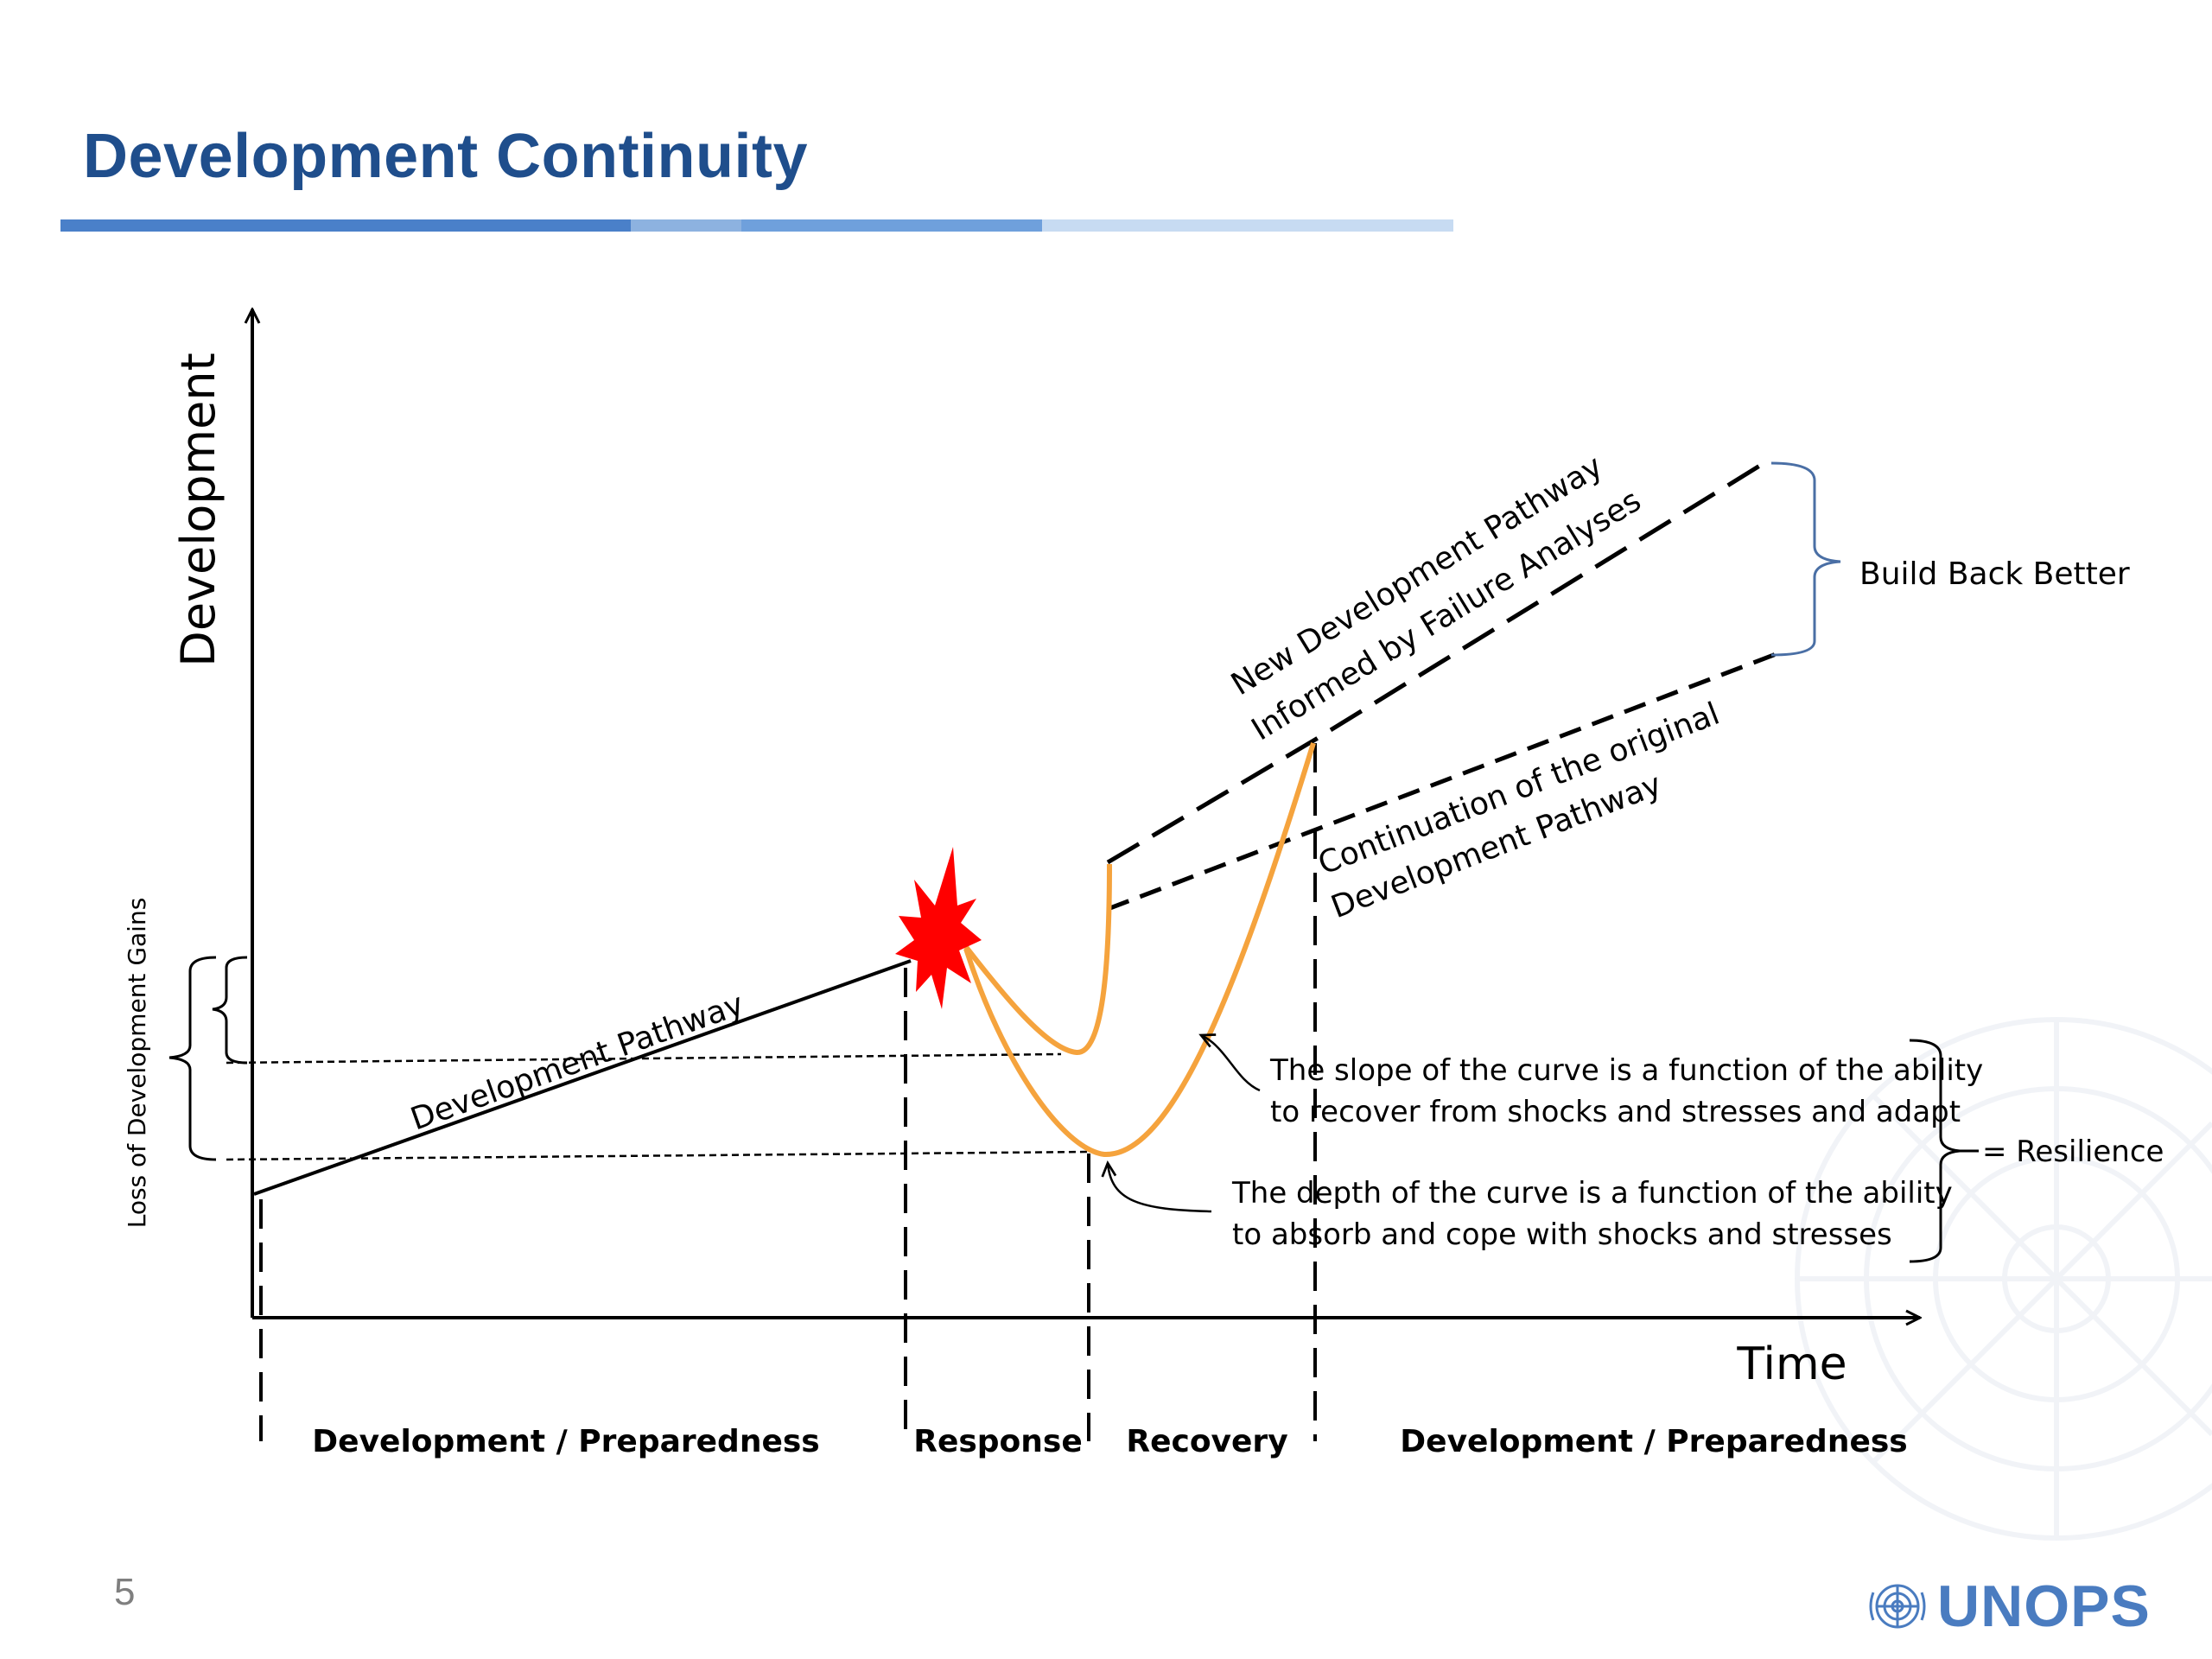  What do you see at coordinates (1994, 574) in the screenshot?
I see `build-back-better-label: Build Back Better` at bounding box center [1994, 574].